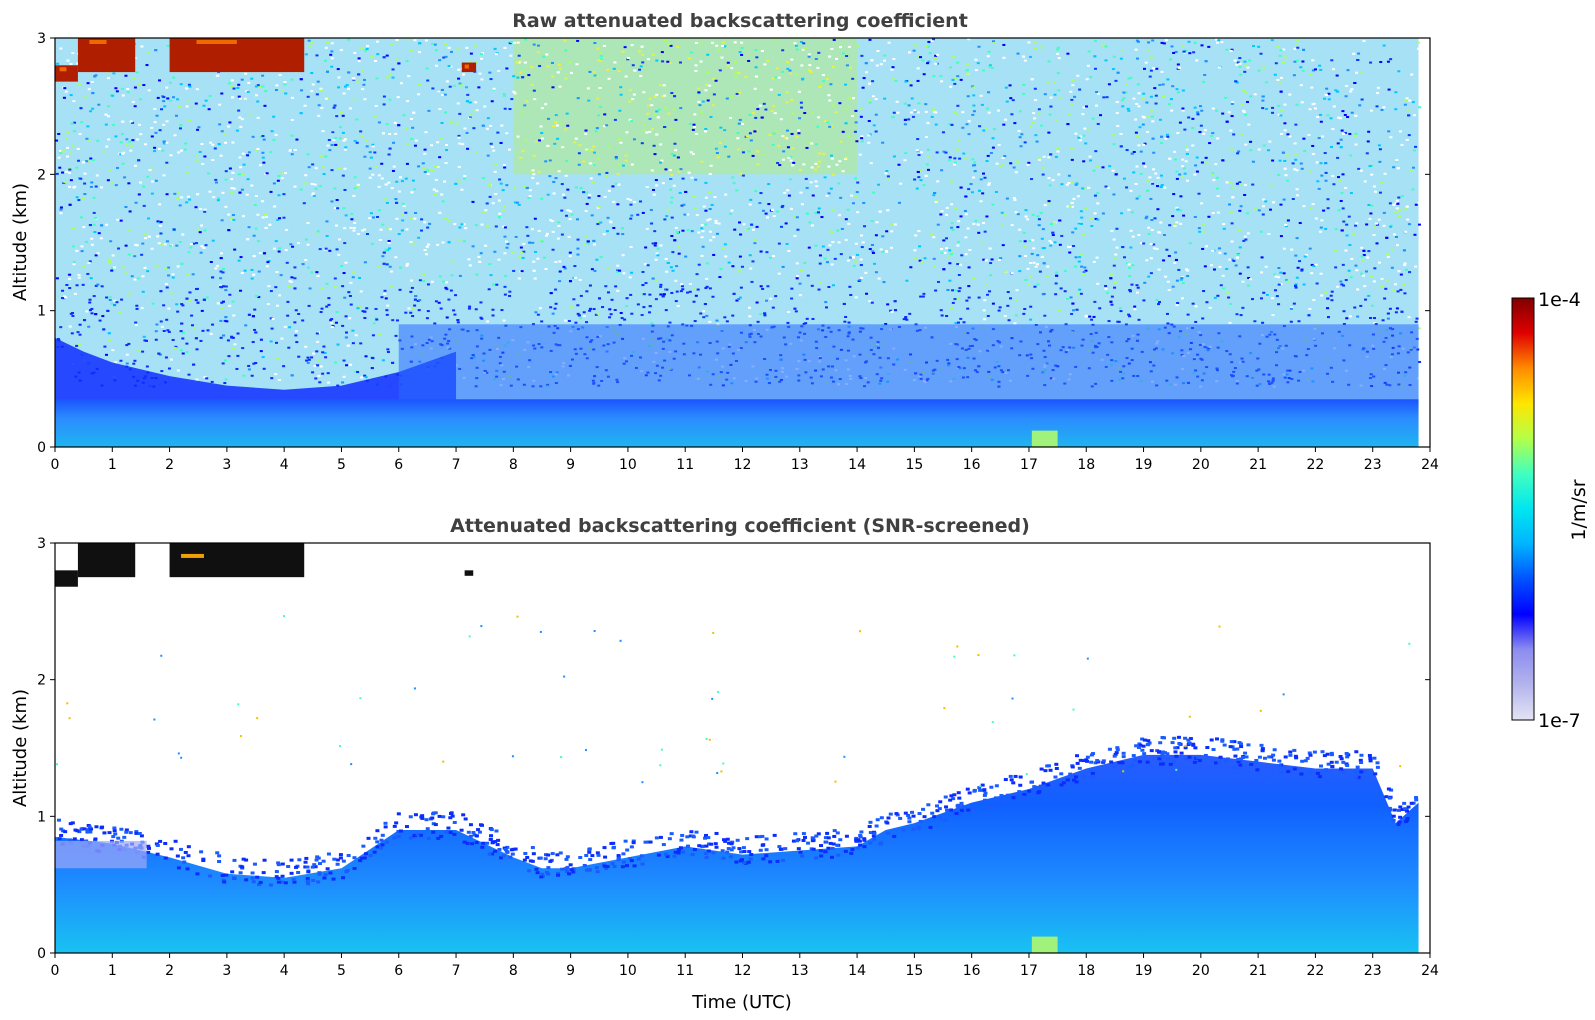  What do you see at coordinates (20, 748) in the screenshot?
I see `panel-2-y-label: Altitude (km)` at bounding box center [20, 748].